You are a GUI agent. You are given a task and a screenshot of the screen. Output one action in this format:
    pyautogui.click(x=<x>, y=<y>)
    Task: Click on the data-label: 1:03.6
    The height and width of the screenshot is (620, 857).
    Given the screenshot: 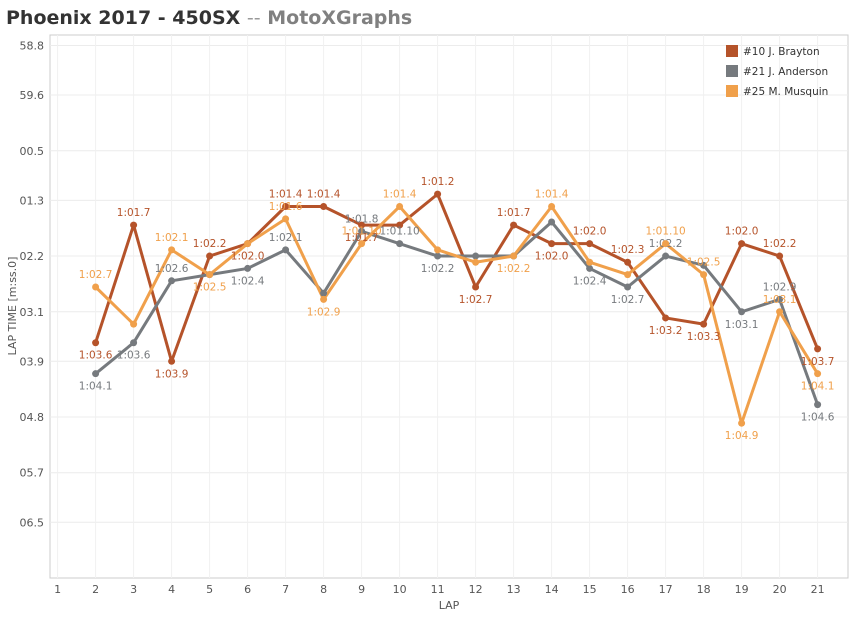 What is the action you would take?
    pyautogui.click(x=134, y=356)
    